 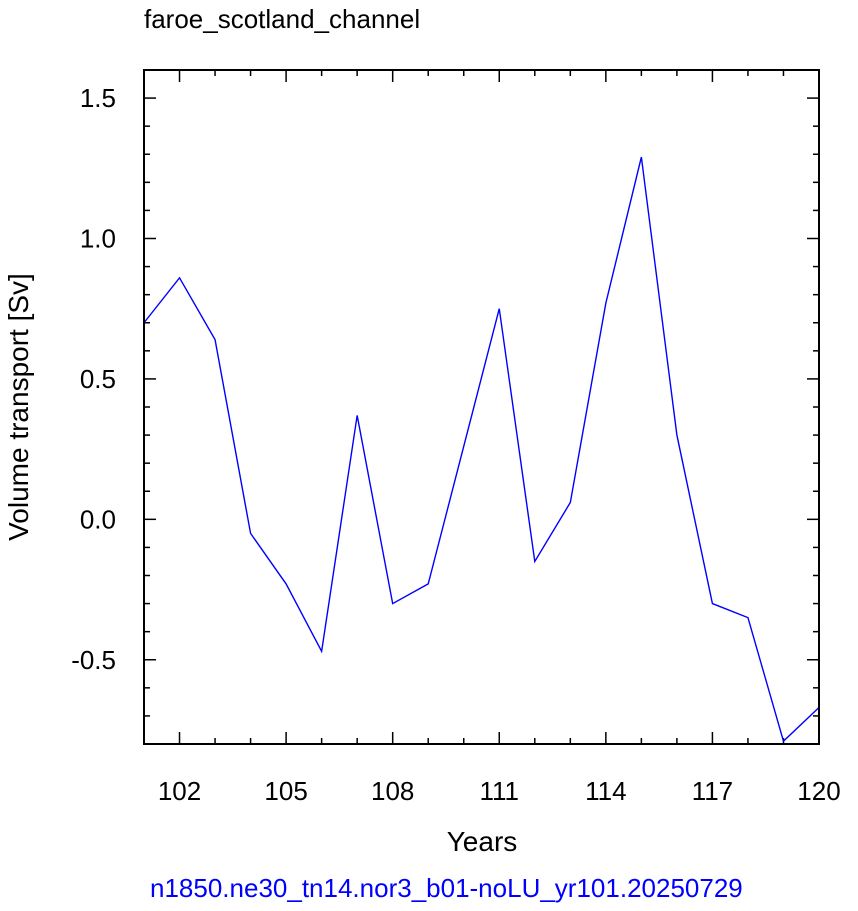 What do you see at coordinates (392, 791) in the screenshot?
I see `x-tick-label: 108` at bounding box center [392, 791].